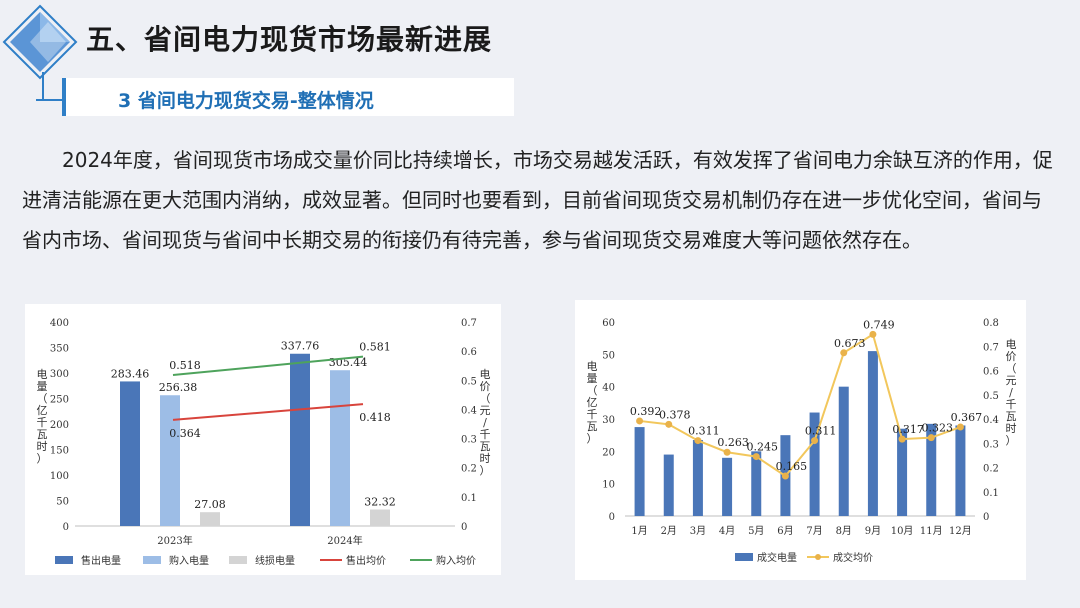 Image resolution: width=1080 pixels, height=608 pixels. Describe the element at coordinates (1011, 392) in the screenshot. I see `y2-axis-label: /` at that location.